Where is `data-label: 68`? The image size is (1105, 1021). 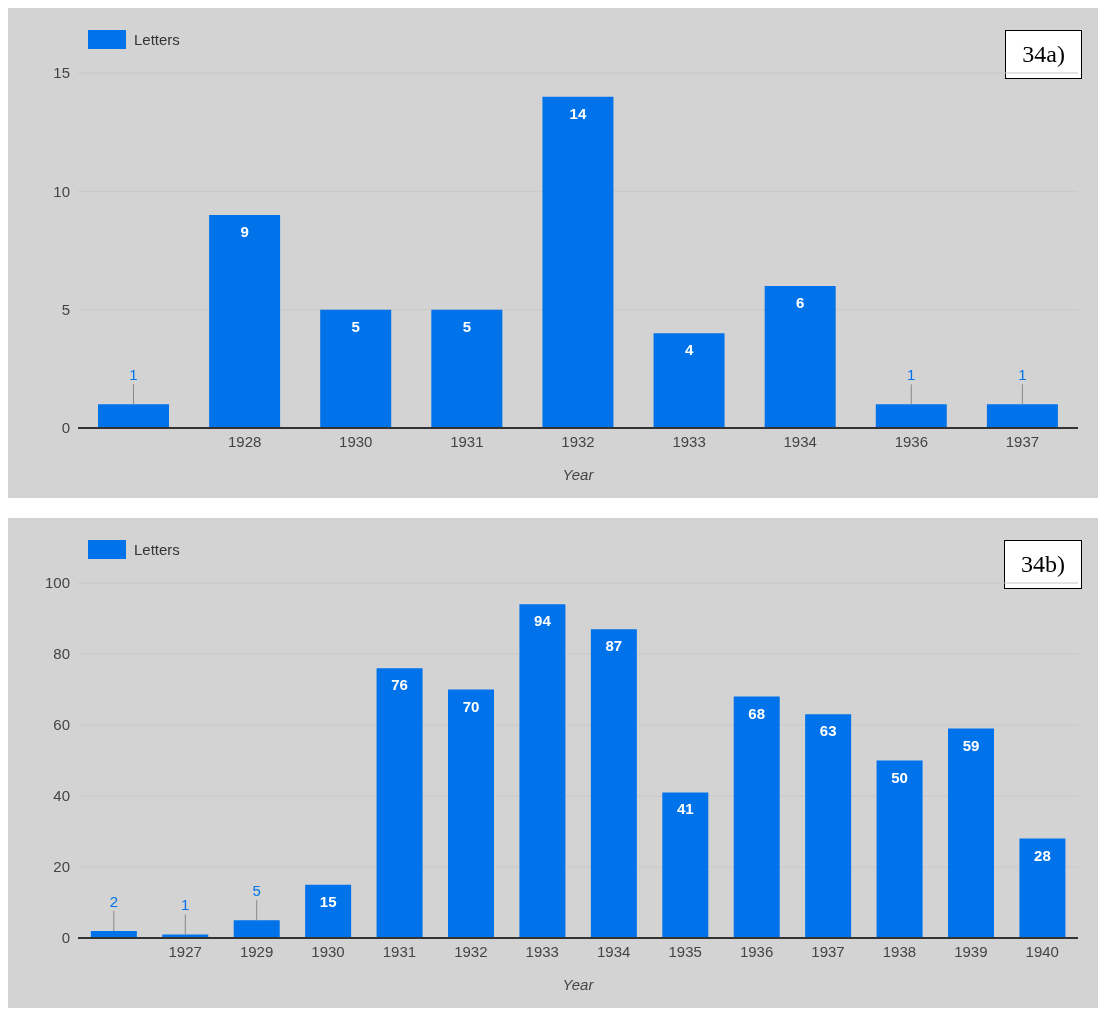 data-label: 68 is located at coordinates (757, 713).